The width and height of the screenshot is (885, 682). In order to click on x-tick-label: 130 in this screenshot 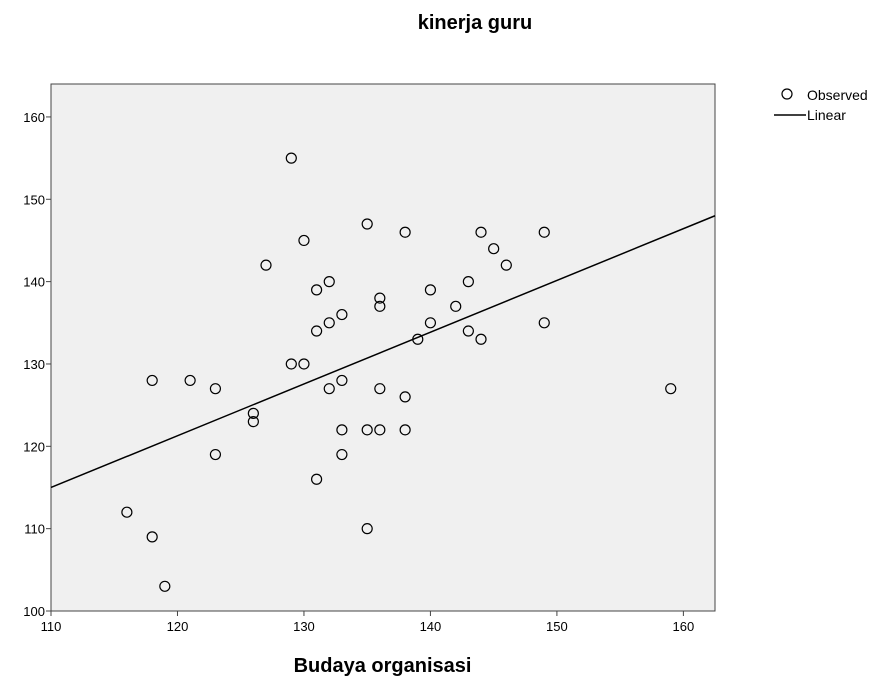, I will do `click(304, 626)`.